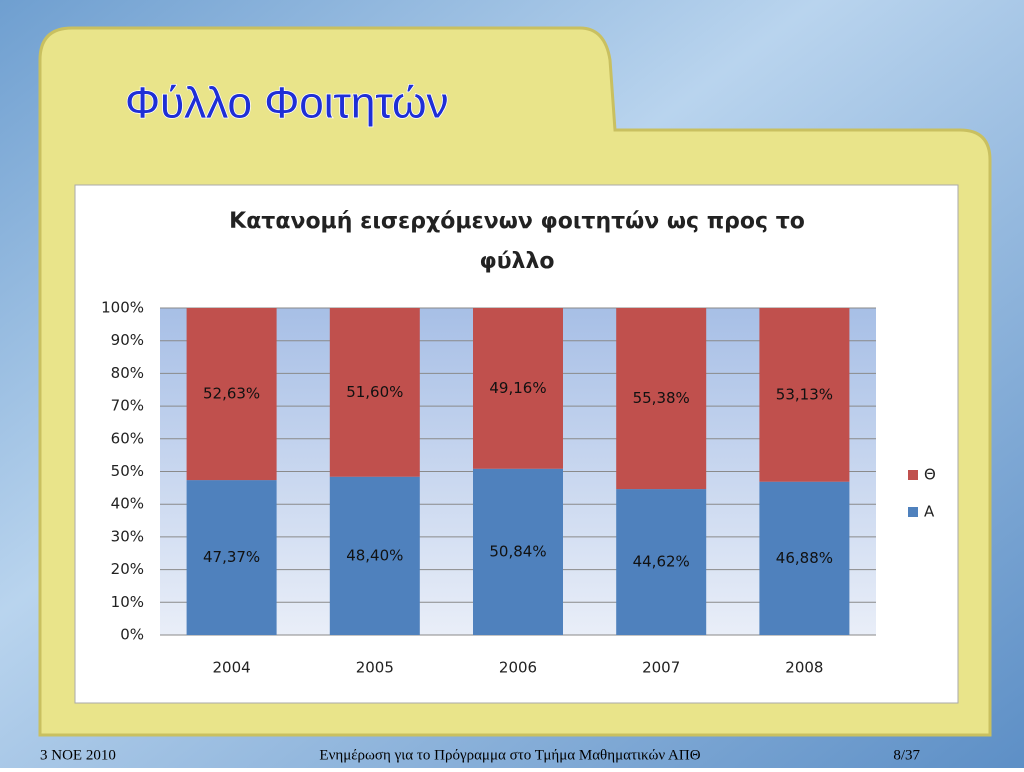  Describe the element at coordinates (661, 668) in the screenshot. I see `x-tick-label: 2007` at that location.